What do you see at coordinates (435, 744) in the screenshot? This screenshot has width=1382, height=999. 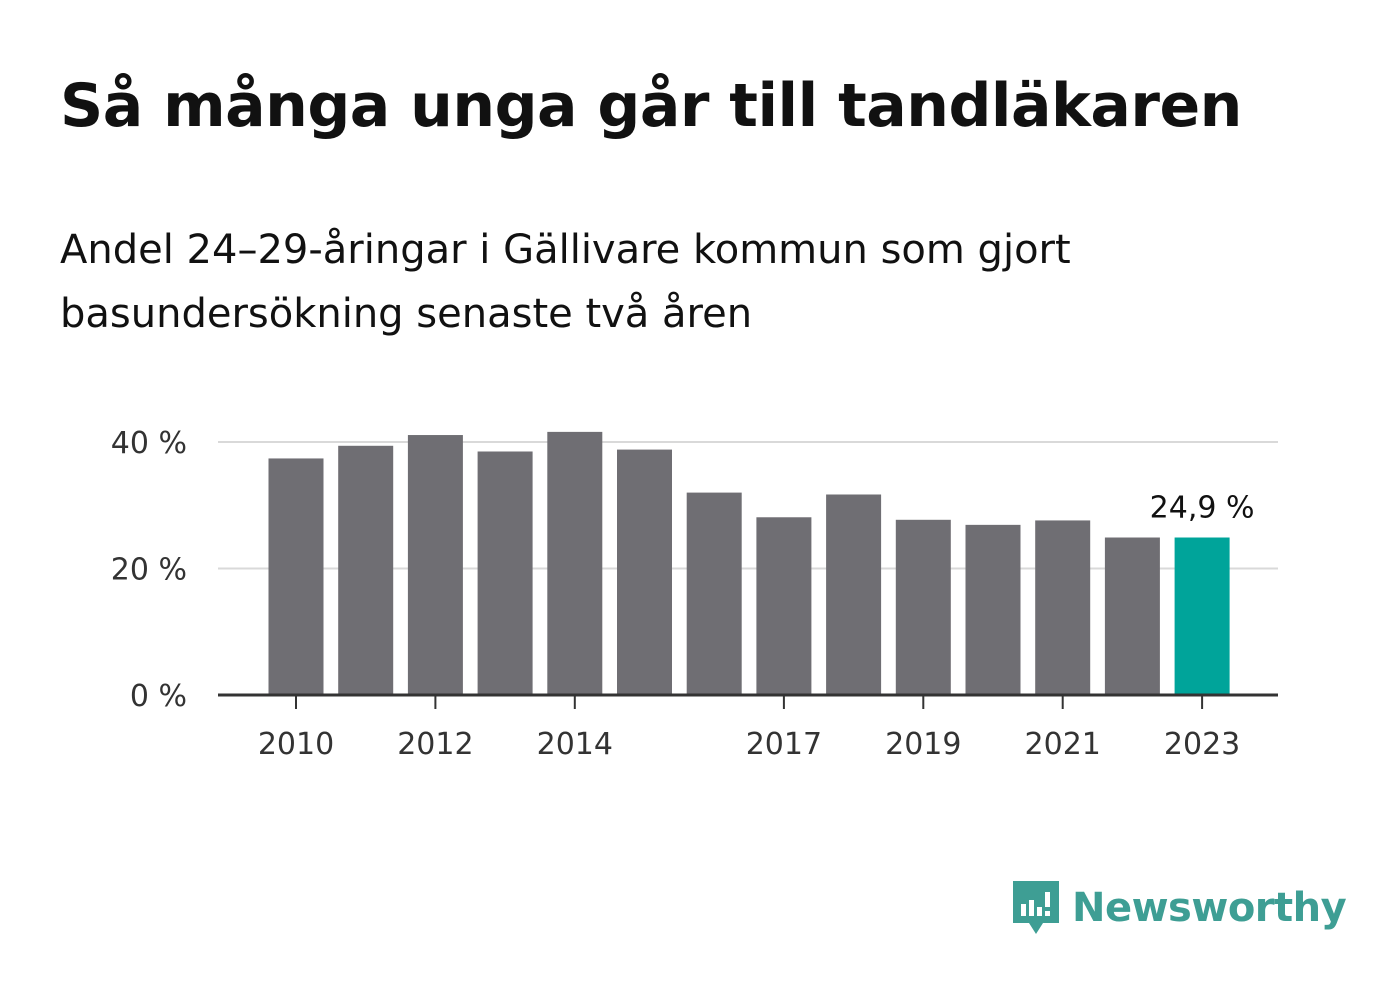 I see `x-tick-label: 2012` at bounding box center [435, 744].